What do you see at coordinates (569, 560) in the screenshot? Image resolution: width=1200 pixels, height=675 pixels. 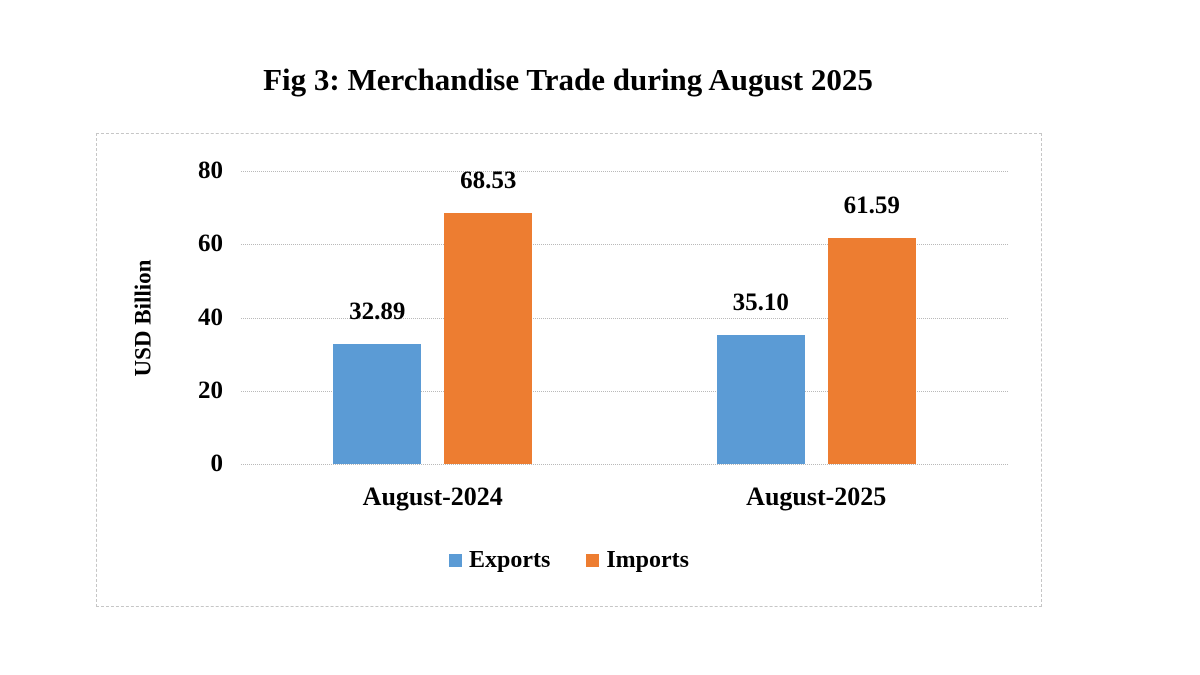 I see `legend: Exports Imports` at bounding box center [569, 560].